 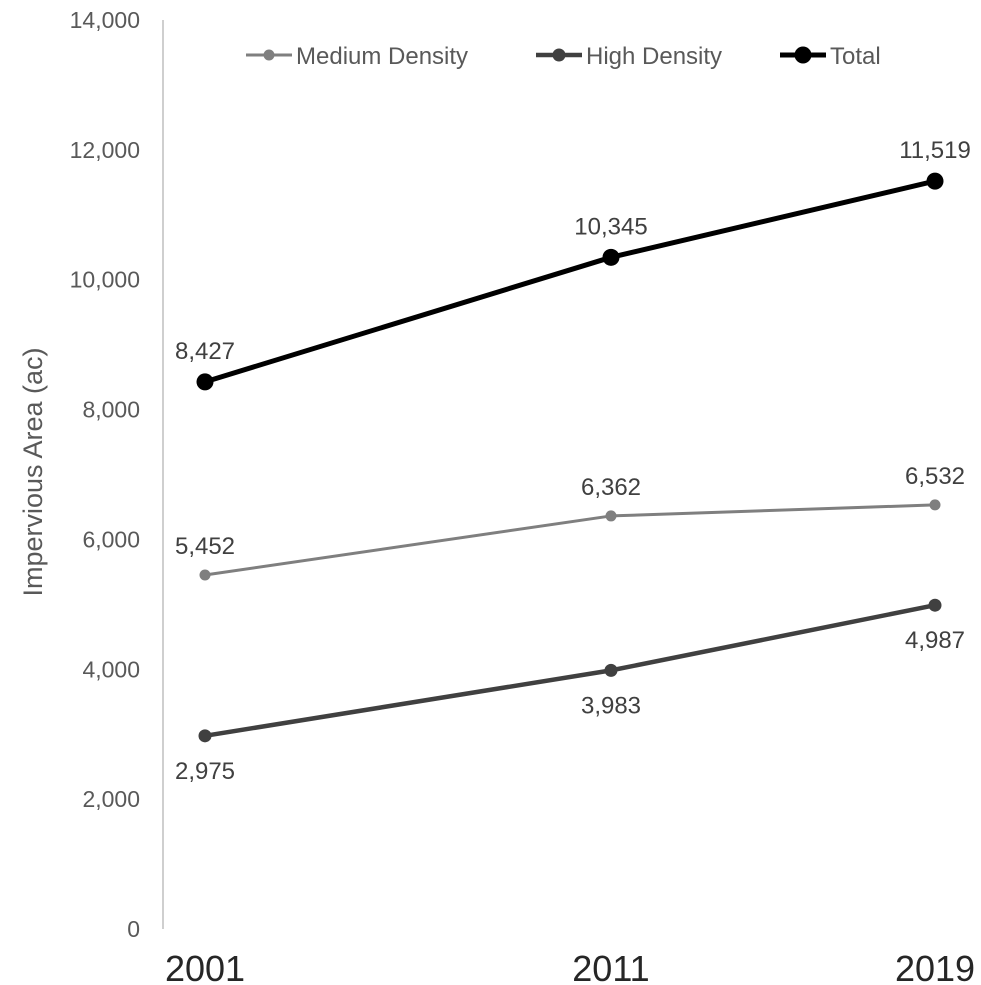 I want to click on y-tick-label: 10,000, so click(x=105, y=280).